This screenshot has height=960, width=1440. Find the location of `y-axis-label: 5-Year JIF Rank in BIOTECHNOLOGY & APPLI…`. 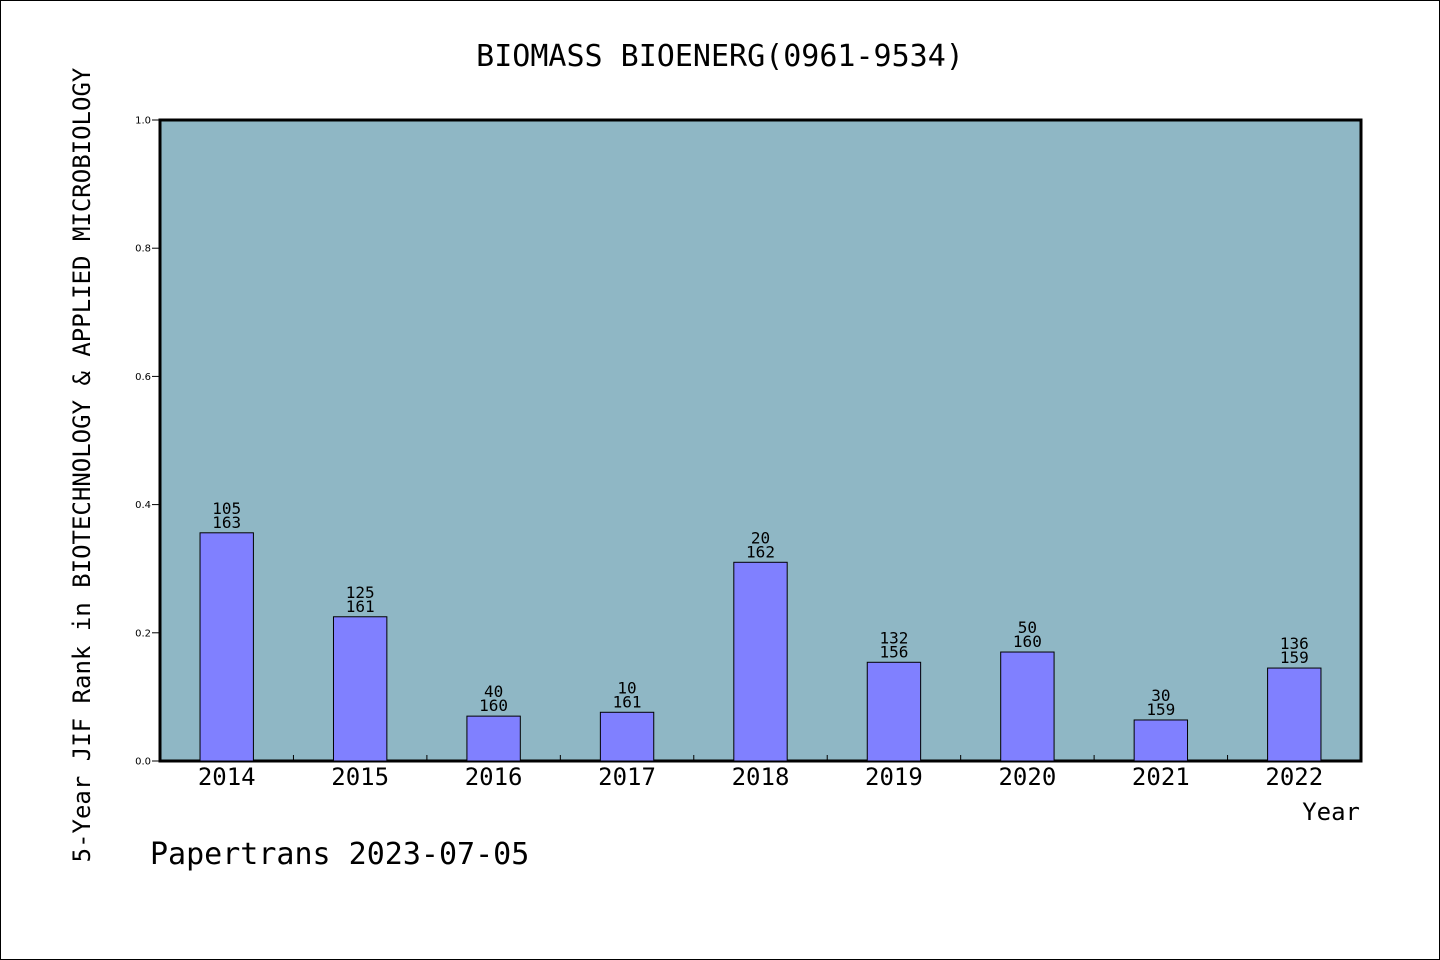

y-axis-label: 5-Year JIF Rank in BIOTECHNOLOGY & APPLI… is located at coordinates (82, 464).